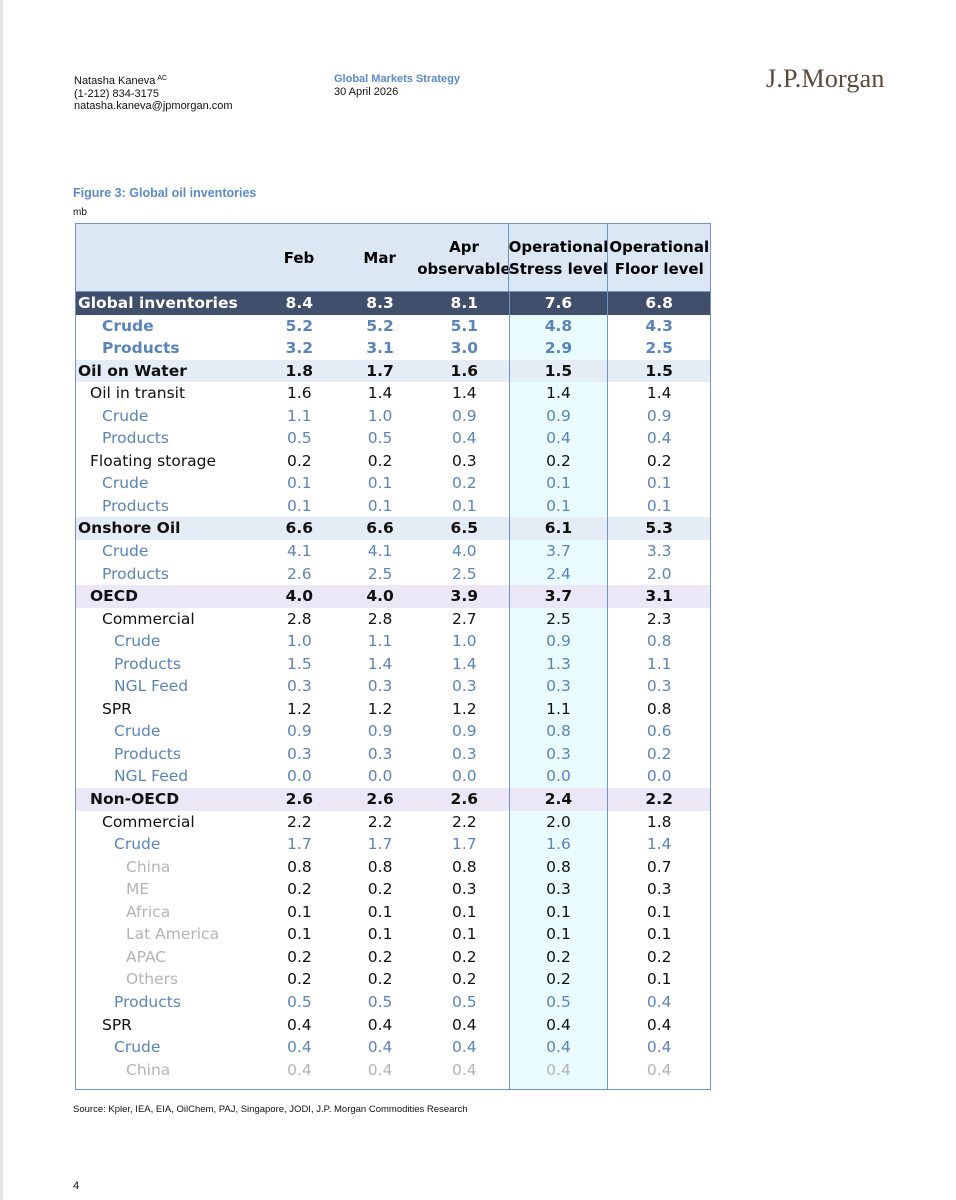  I want to click on apr-value: 0.4, so click(464, 1047).